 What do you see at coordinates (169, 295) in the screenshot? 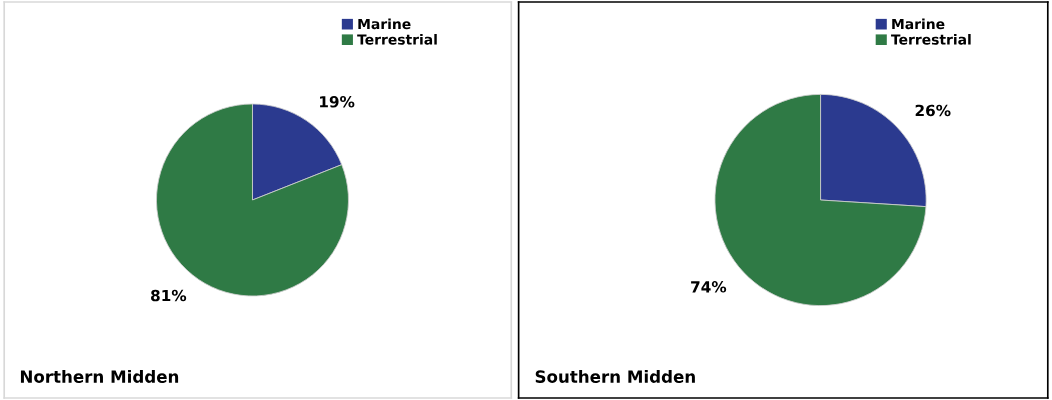
I see `data-label: 81%` at bounding box center [169, 295].